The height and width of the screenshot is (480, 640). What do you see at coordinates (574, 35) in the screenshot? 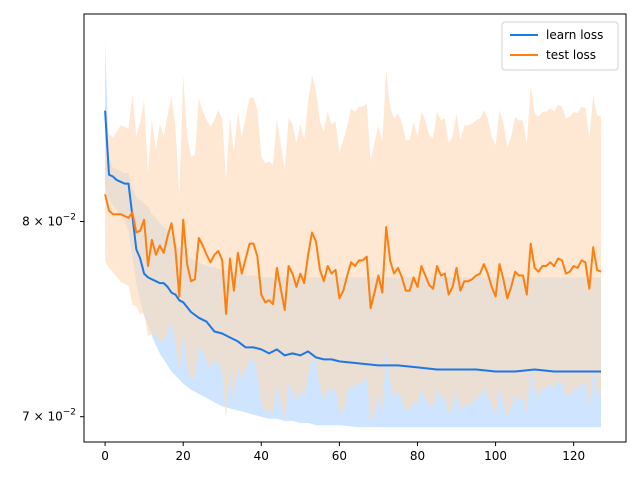
I see `legend-label: learn loss` at bounding box center [574, 35].